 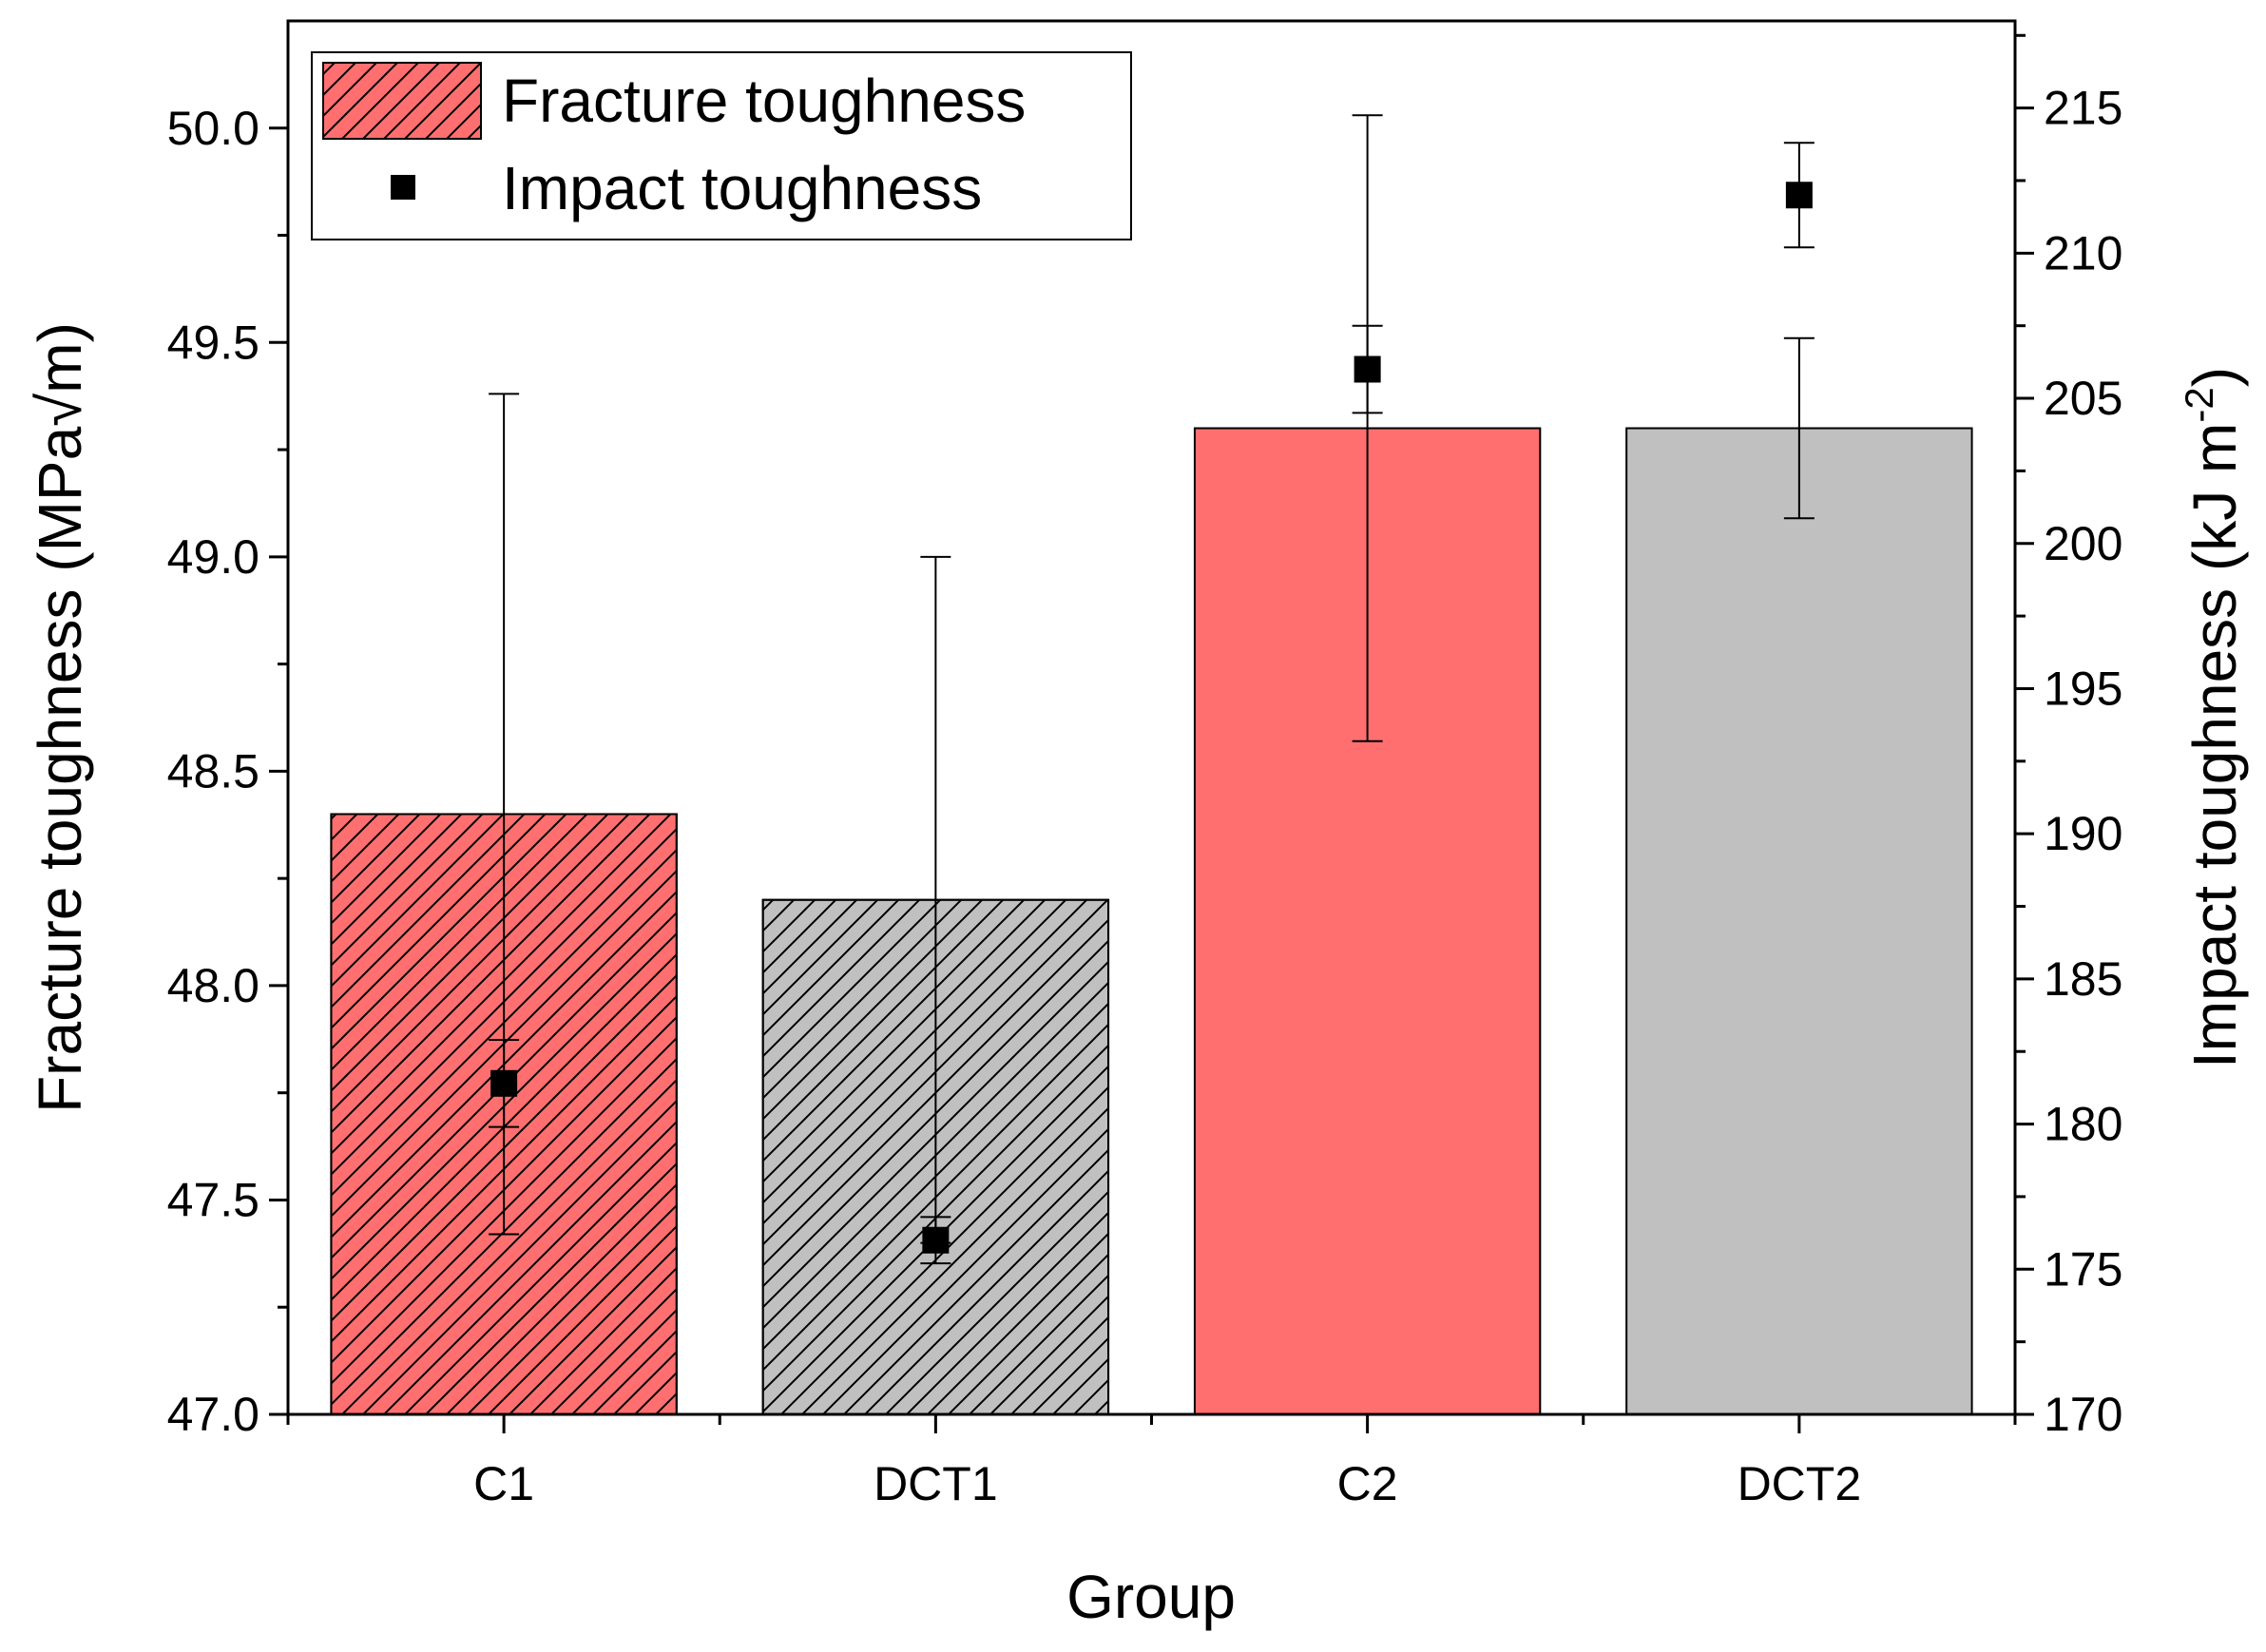 What do you see at coordinates (2214, 745) in the screenshot?
I see `y2-axis-title-main: Impact toughness (kJ m` at bounding box center [2214, 745].